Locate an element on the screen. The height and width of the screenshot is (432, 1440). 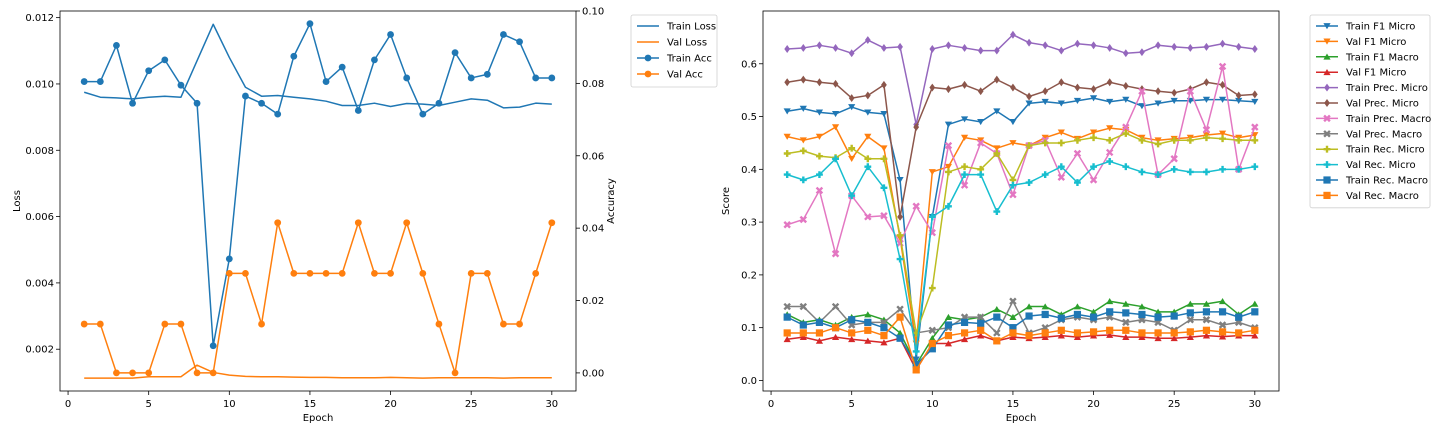
legend-entry: Val F1 Micro is located at coordinates (1376, 42).